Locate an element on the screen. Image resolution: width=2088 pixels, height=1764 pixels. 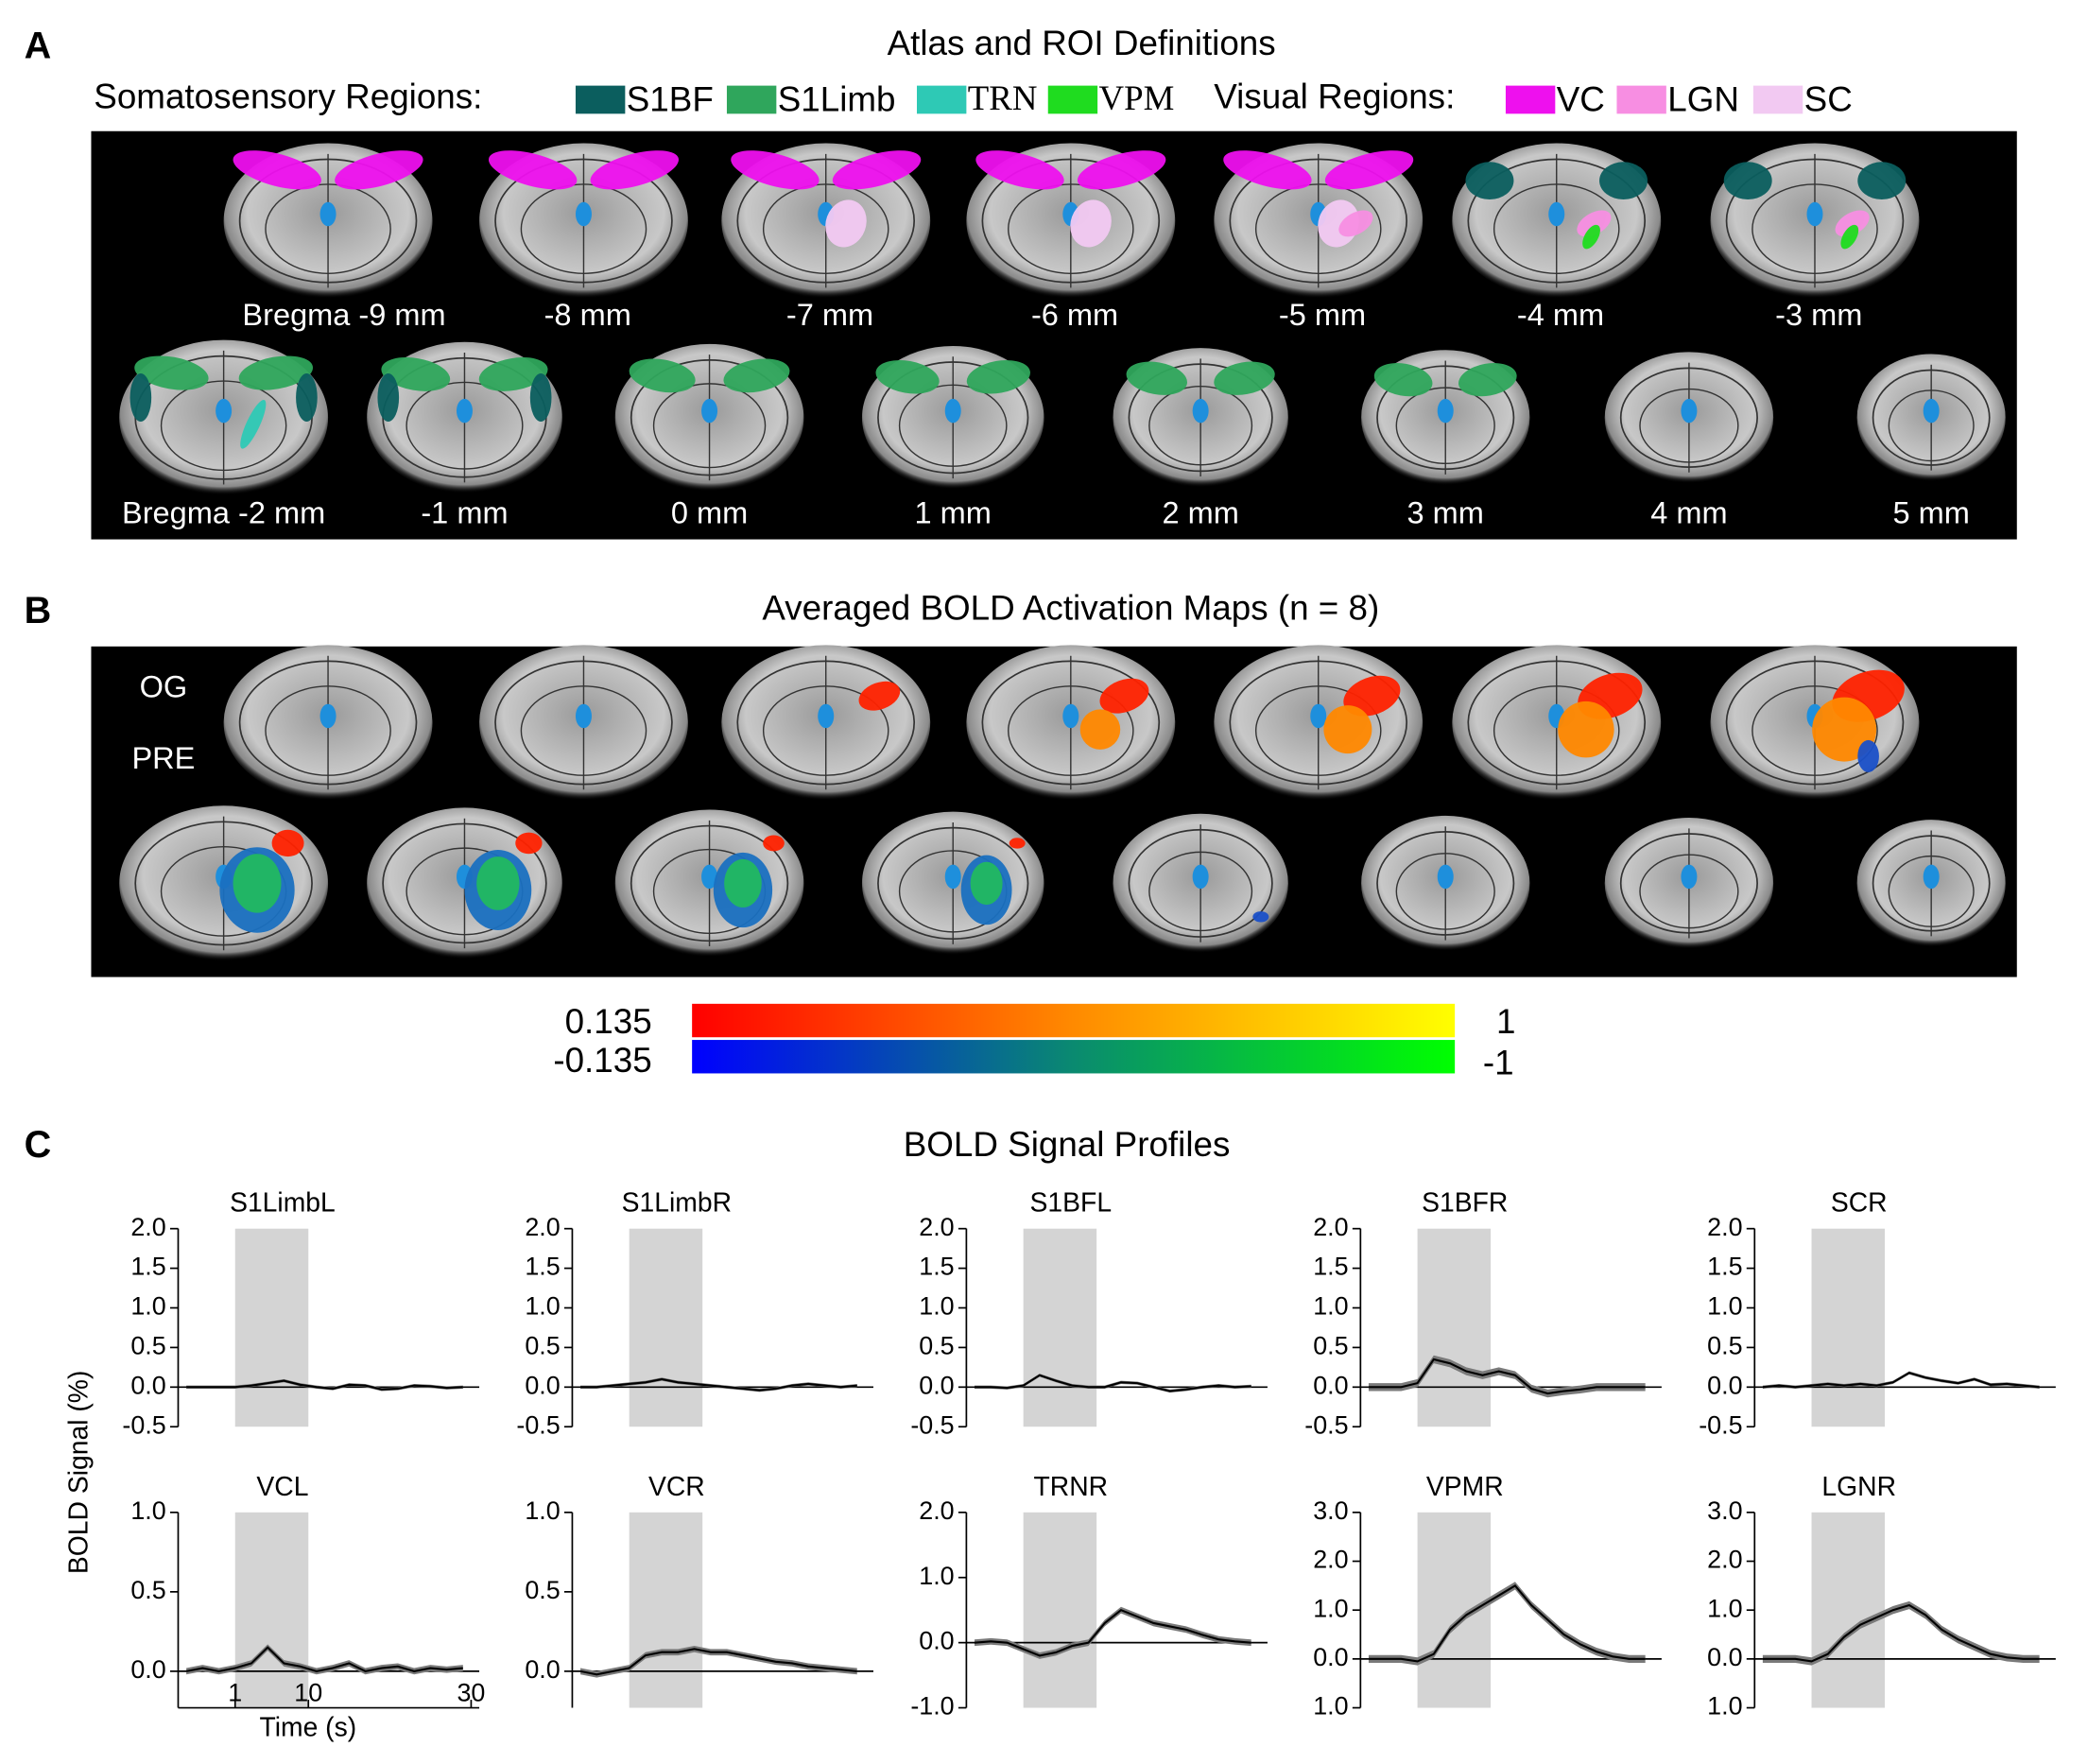
roi-vpm is located at coordinates (1591, 237).